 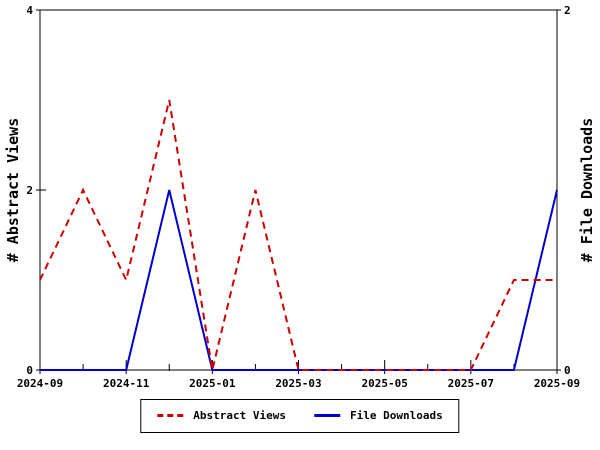 What do you see at coordinates (327, 415) in the screenshot?
I see `file-downloads-line-sample` at bounding box center [327, 415].